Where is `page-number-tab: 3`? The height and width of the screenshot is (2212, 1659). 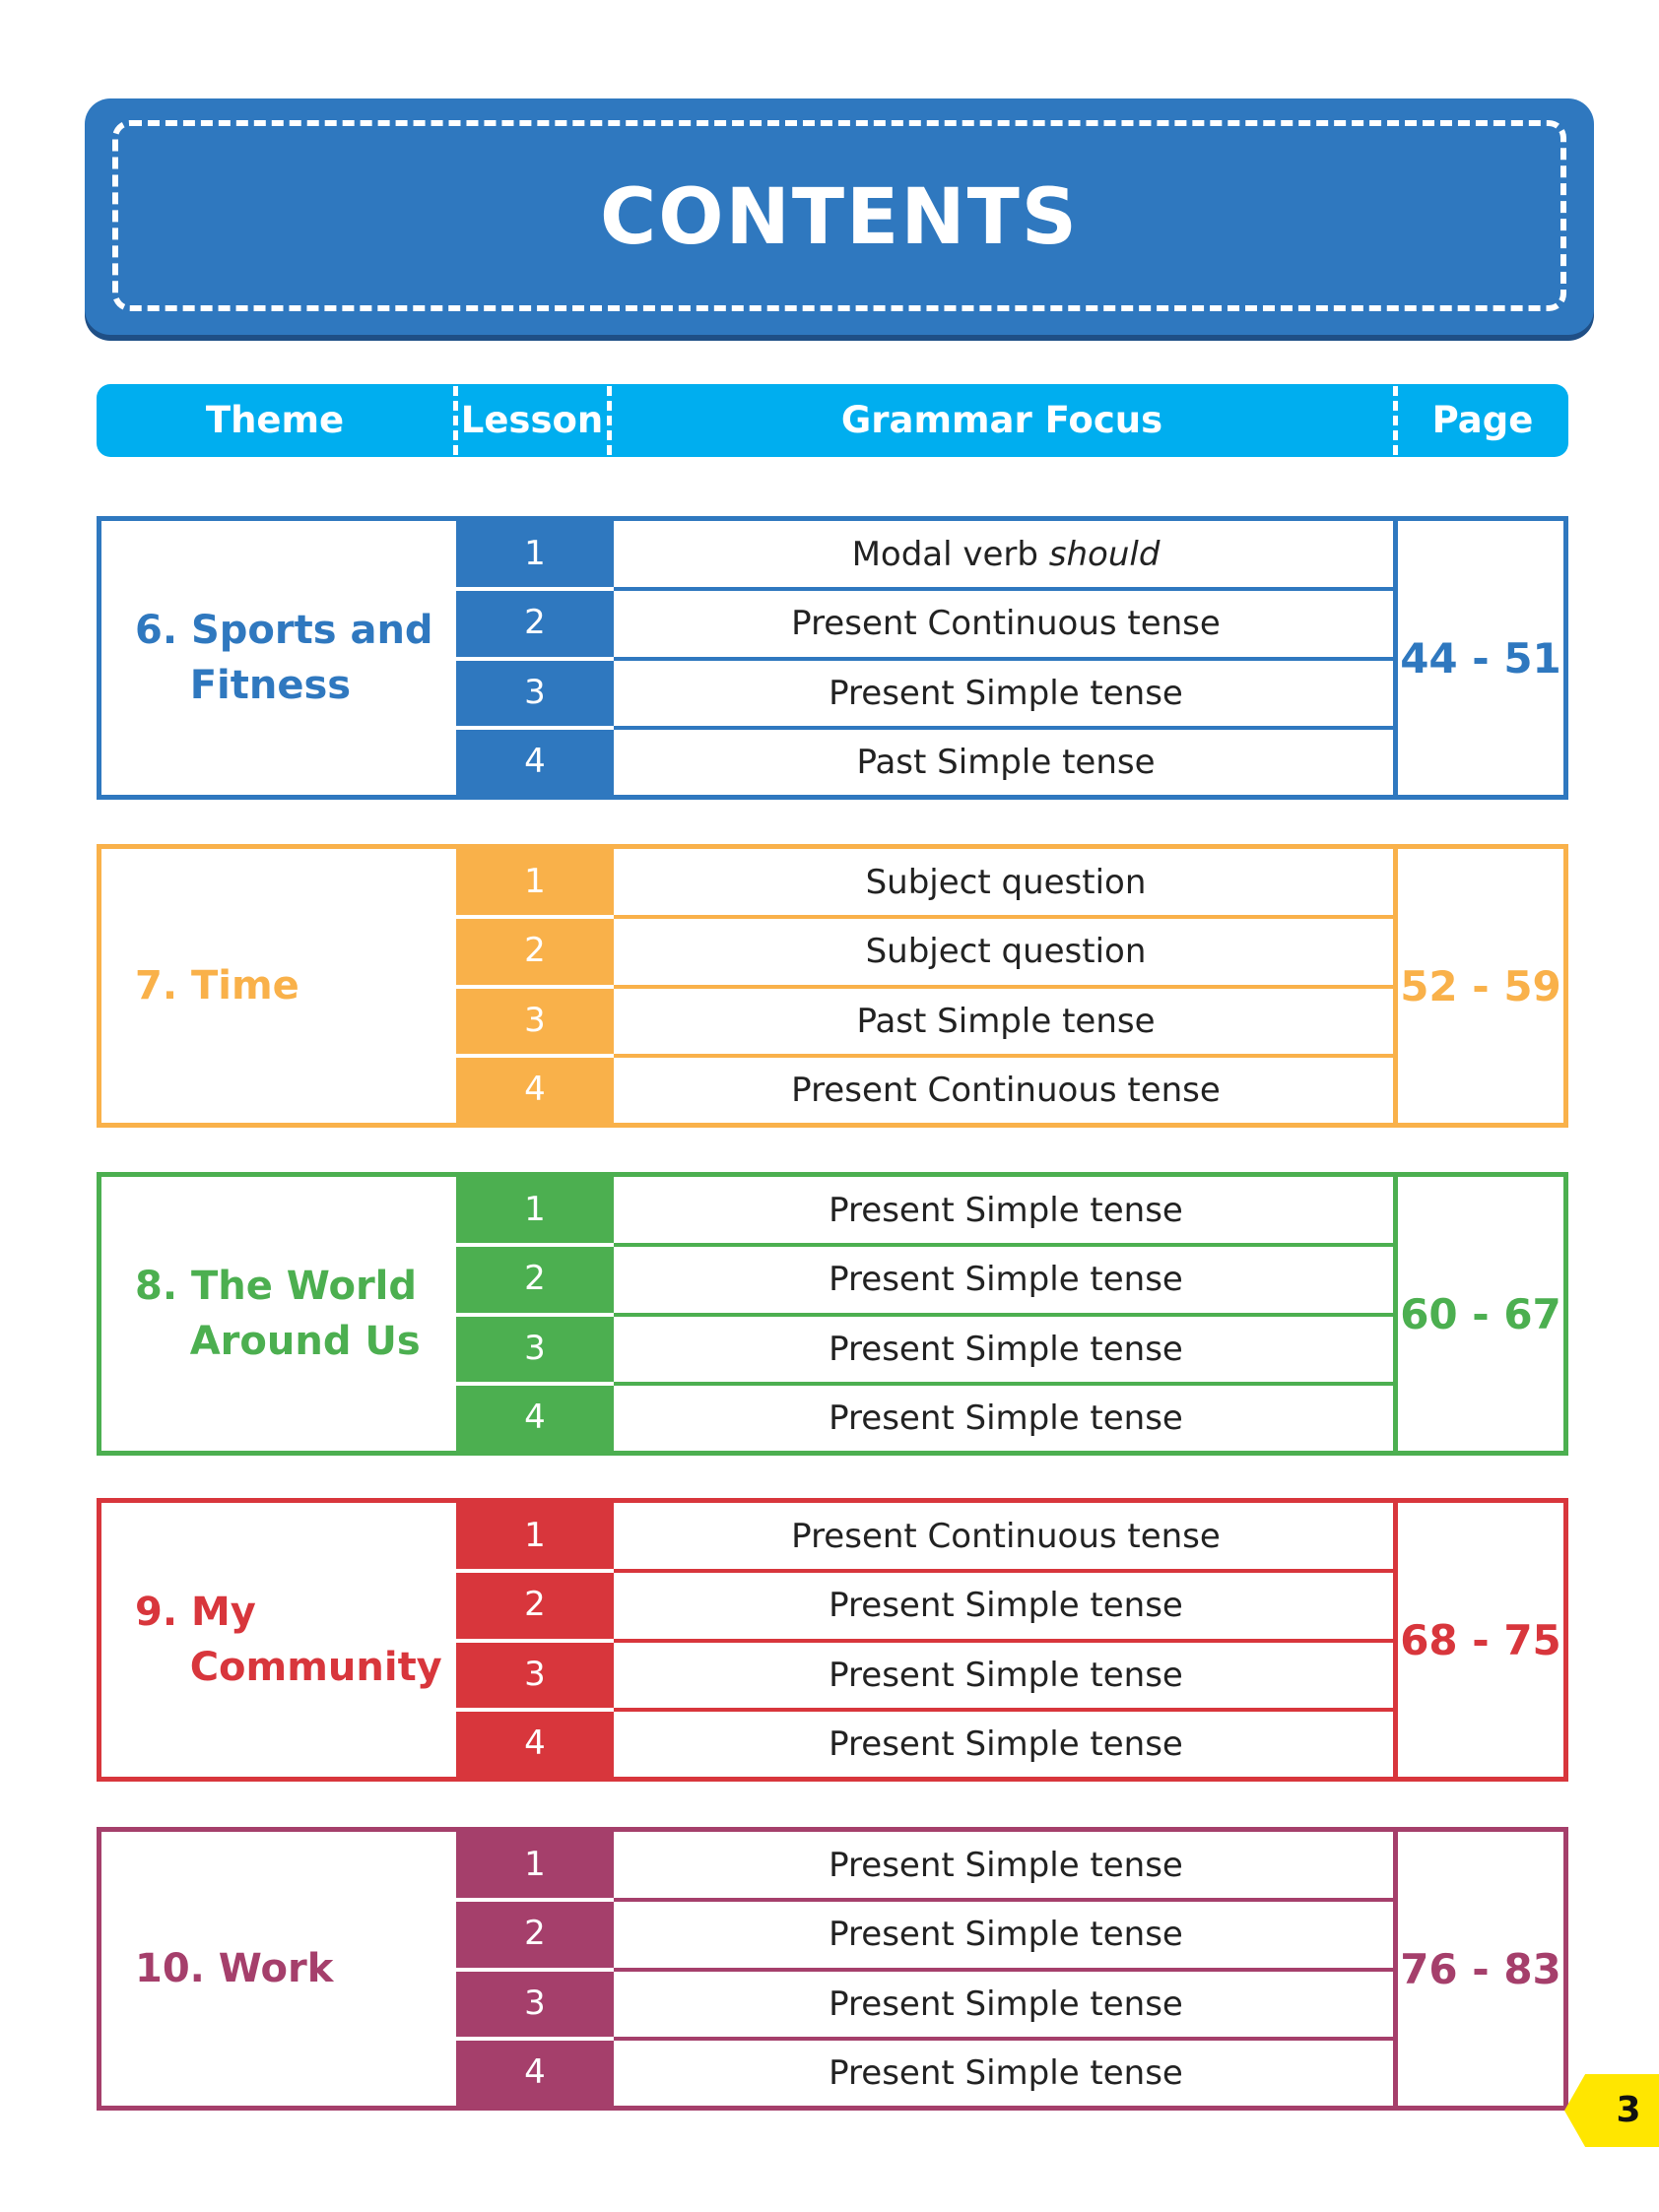
page-number-tab: 3 is located at coordinates (1611, 2110).